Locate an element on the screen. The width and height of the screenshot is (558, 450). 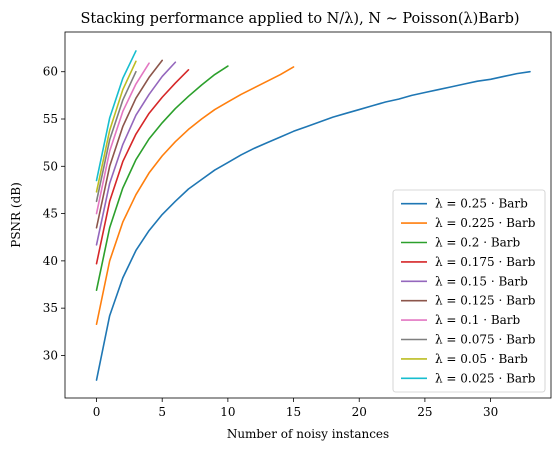
x-tick-label: 20 is located at coordinates (359, 412).